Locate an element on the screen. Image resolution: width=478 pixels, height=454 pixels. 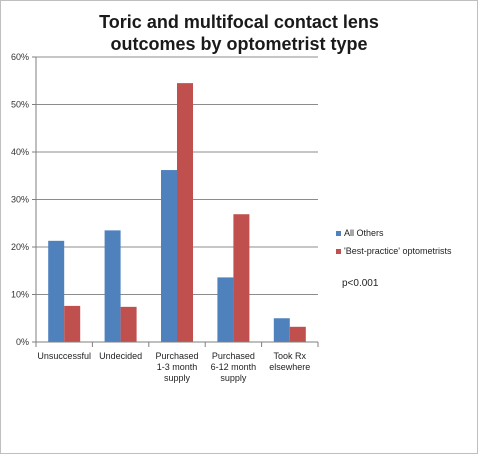
y-axis-ticks: 0% 10% 20% 30% 40% 50% 60% is located at coordinates (23, 199).